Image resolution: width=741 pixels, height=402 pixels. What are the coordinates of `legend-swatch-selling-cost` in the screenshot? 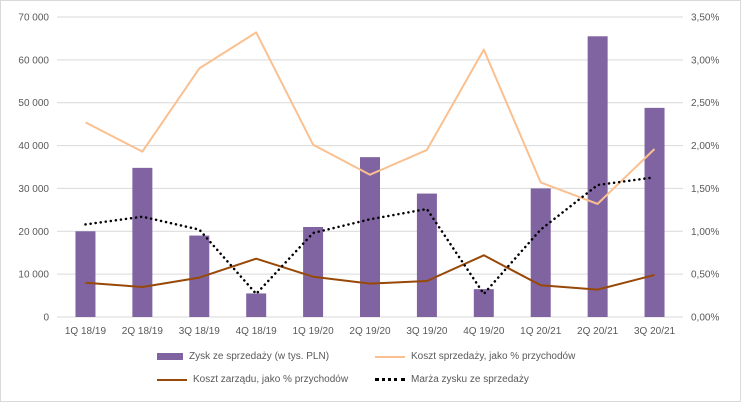 It's located at (390, 356).